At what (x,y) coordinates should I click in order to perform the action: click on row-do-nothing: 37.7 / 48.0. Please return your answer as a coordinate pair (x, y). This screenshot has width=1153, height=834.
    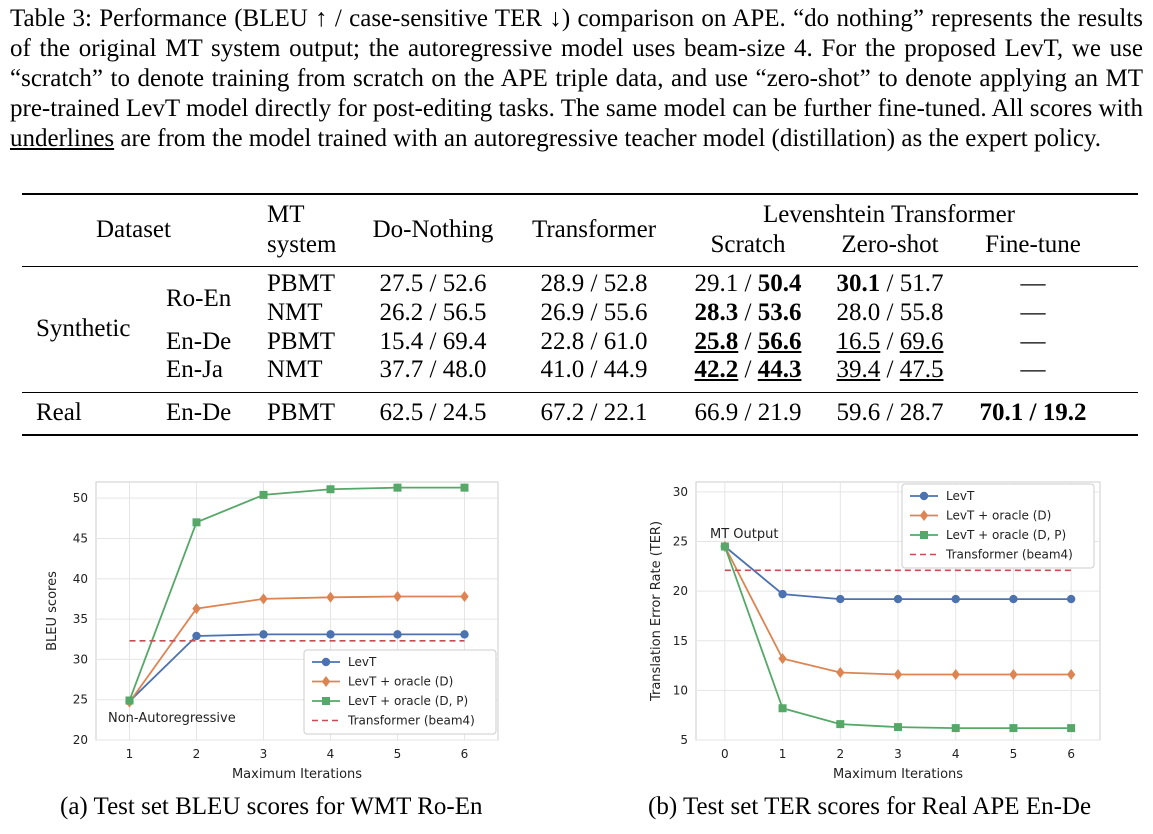
    Looking at the image, I should click on (433, 369).